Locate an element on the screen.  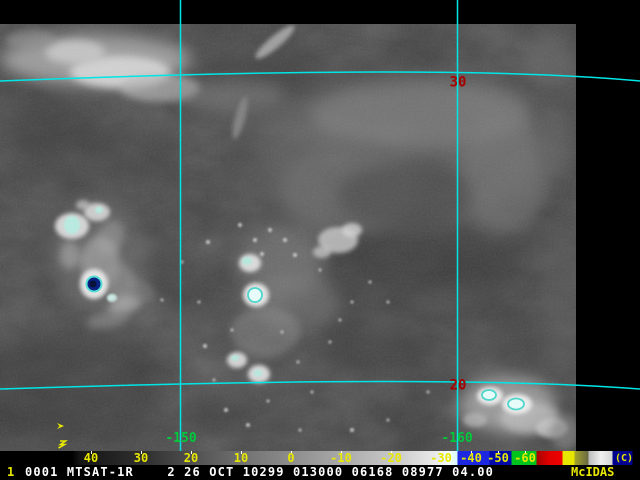
frame-number: 1 is located at coordinates (11, 472).